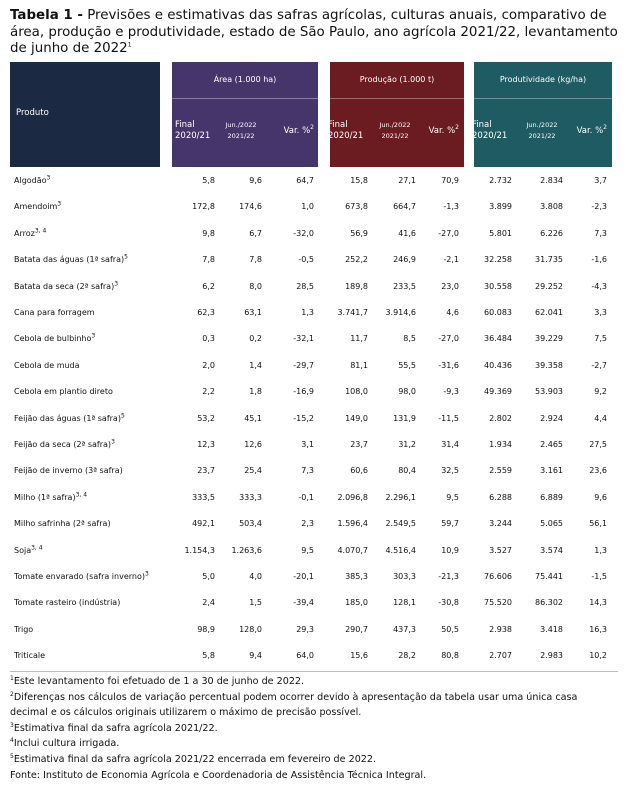  What do you see at coordinates (255, 392) in the screenshot?
I see `value-cell: 1,8` at bounding box center [255, 392].